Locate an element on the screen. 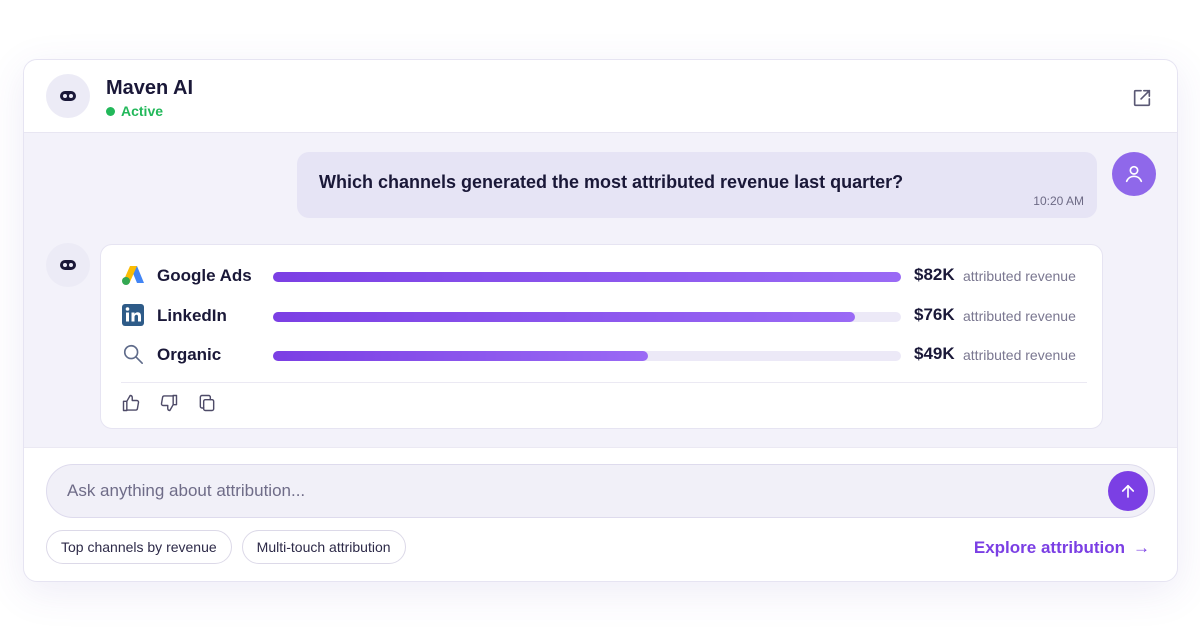 Image resolution: width=1200 pixels, height=630 pixels. channel-row-organic: Organic $49K attributed revenue is located at coordinates (604, 355).